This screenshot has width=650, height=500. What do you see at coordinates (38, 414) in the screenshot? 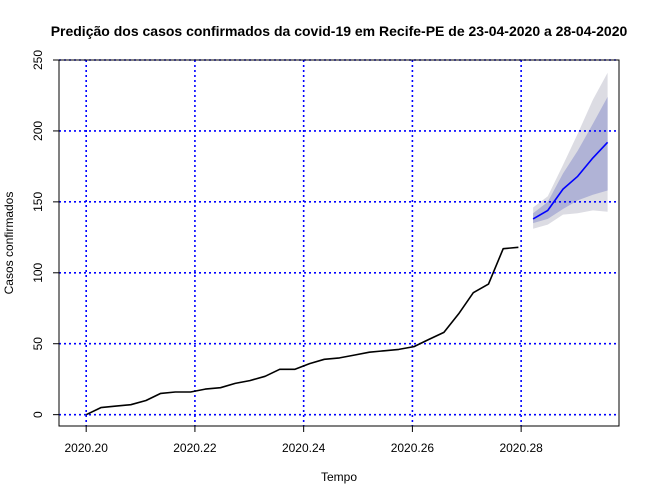
I see `y-tick-label-0: 0` at bounding box center [38, 414].